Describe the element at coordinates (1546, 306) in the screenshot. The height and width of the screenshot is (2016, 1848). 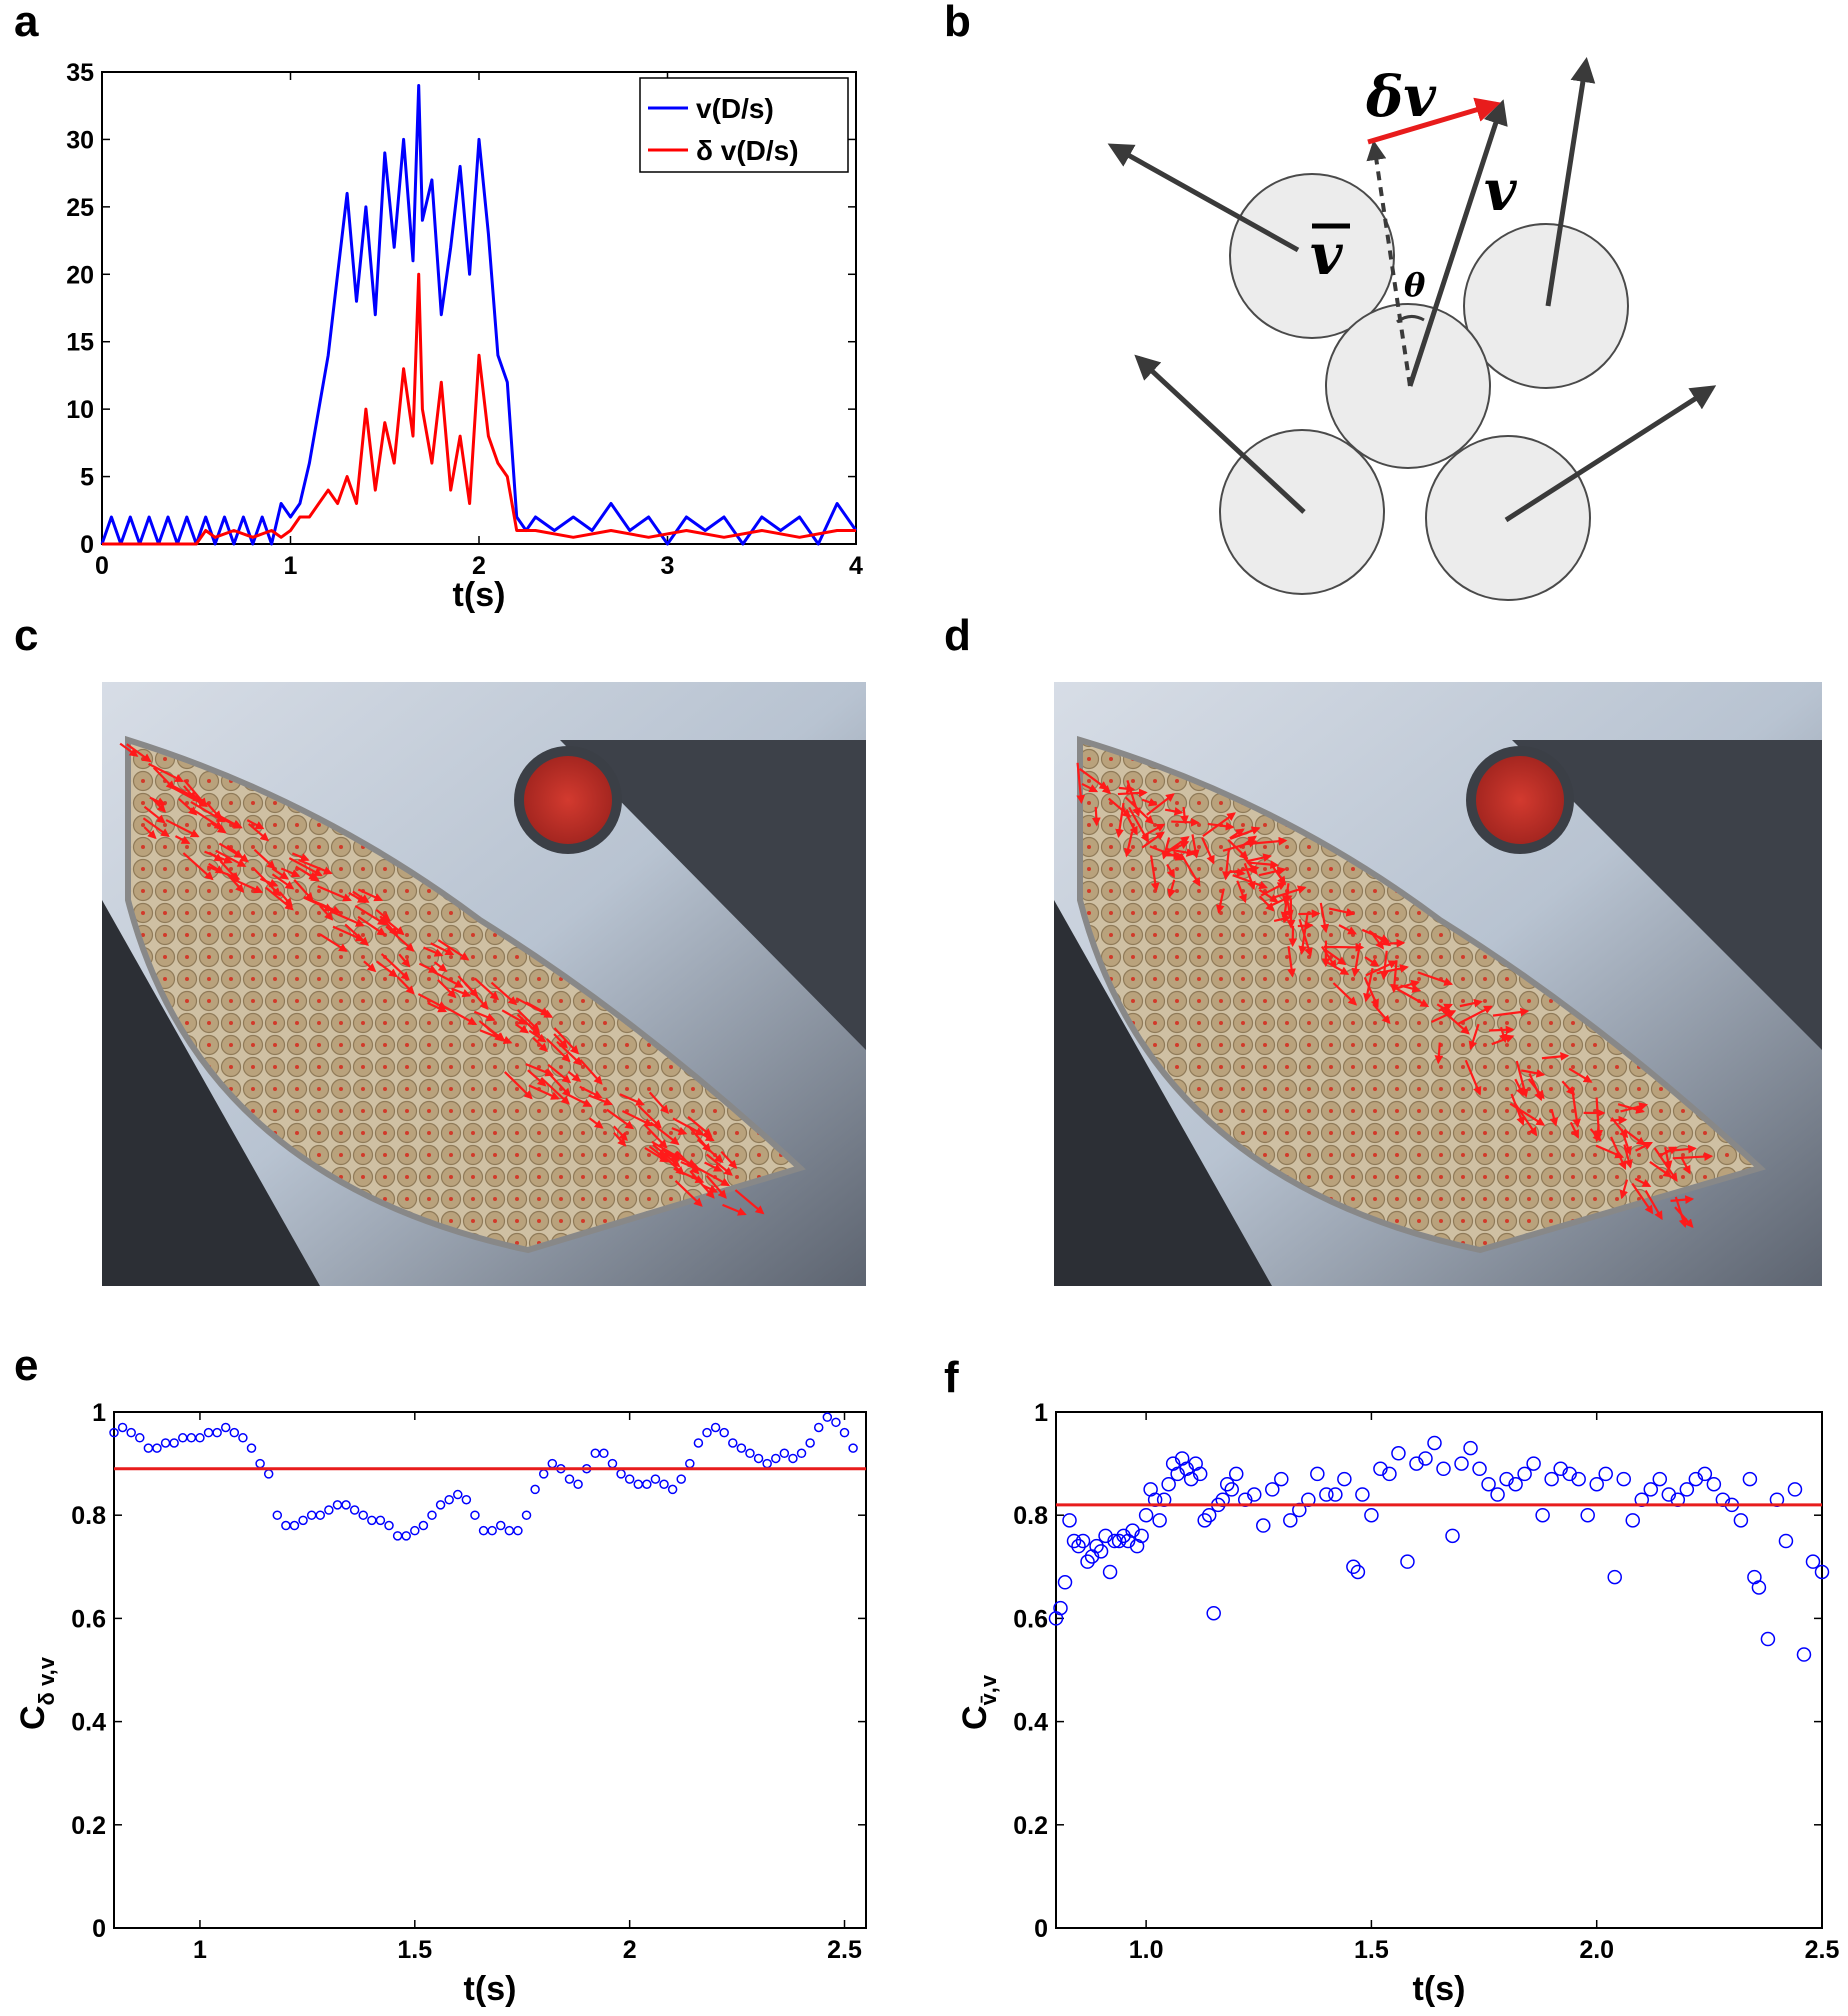
I see `disk-upper-right` at that location.